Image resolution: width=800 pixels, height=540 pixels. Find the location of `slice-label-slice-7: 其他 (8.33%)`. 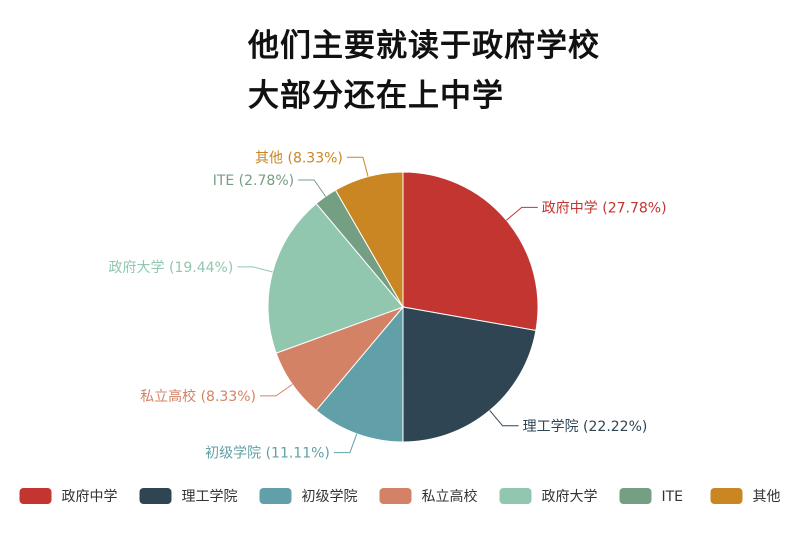

slice-label-slice-7: 其他 (8.33%) is located at coordinates (299, 158).